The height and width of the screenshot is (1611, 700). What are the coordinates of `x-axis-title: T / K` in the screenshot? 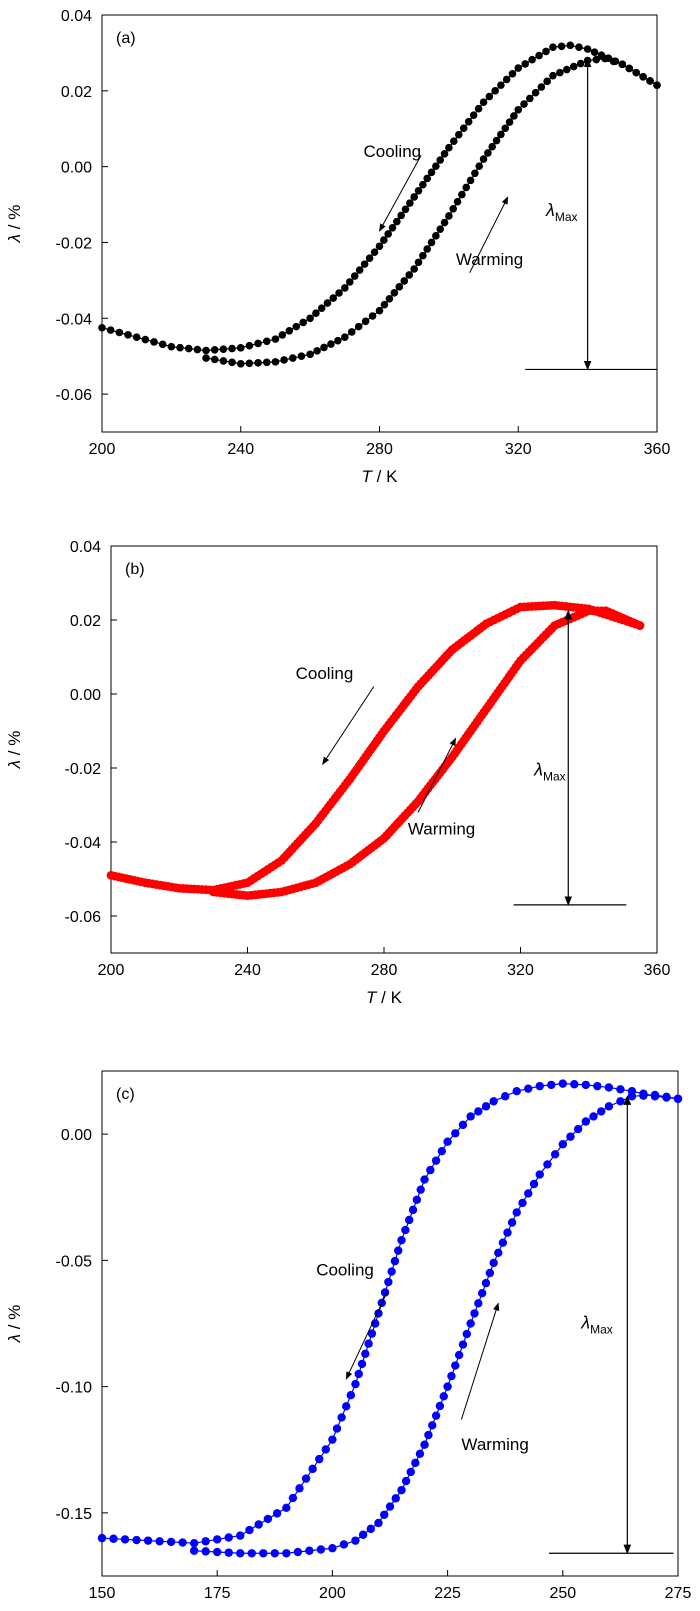 It's located at (384, 997).